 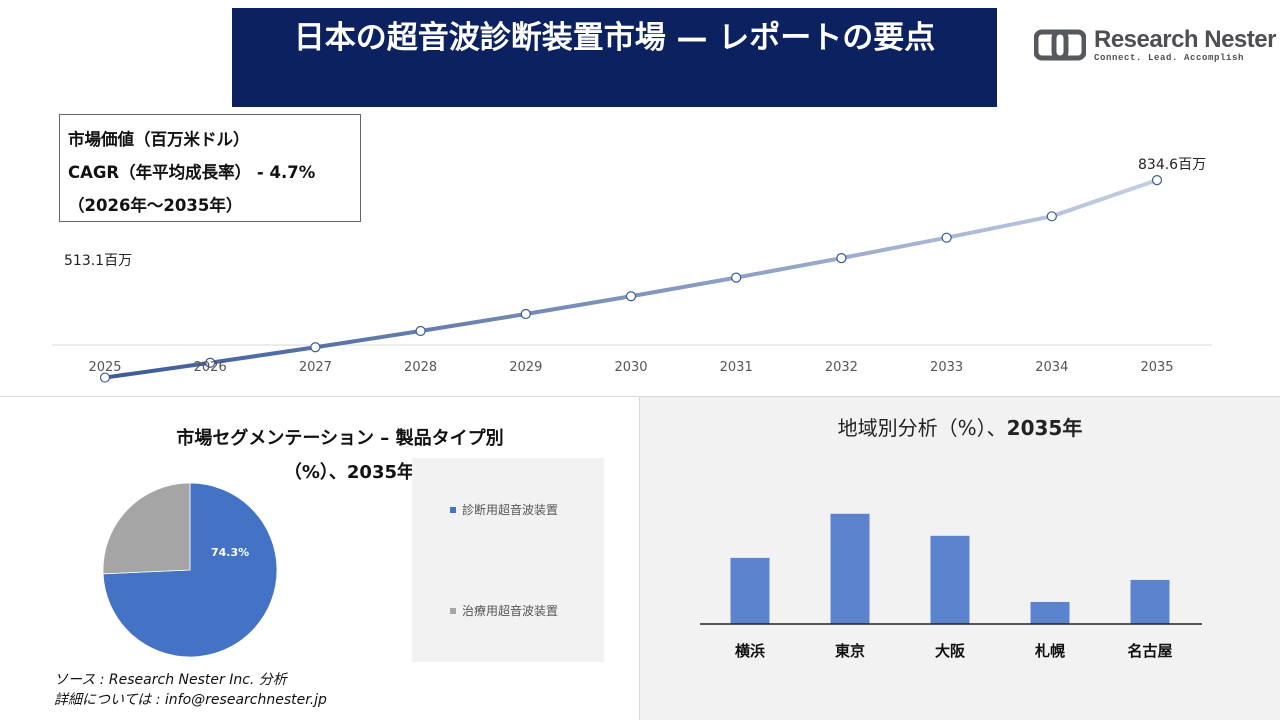 I want to click on market-value-label: 市場価値（百万米ドル）, so click(x=159, y=139).